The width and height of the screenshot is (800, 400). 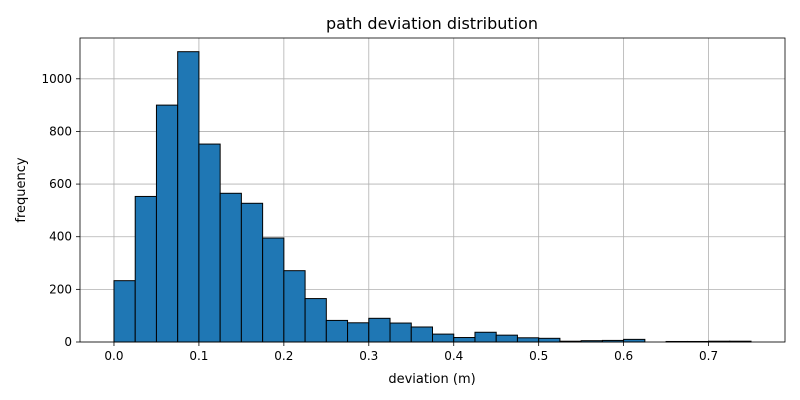 What do you see at coordinates (623, 356) in the screenshot?
I see `x-tick-label: 0.6` at bounding box center [623, 356].